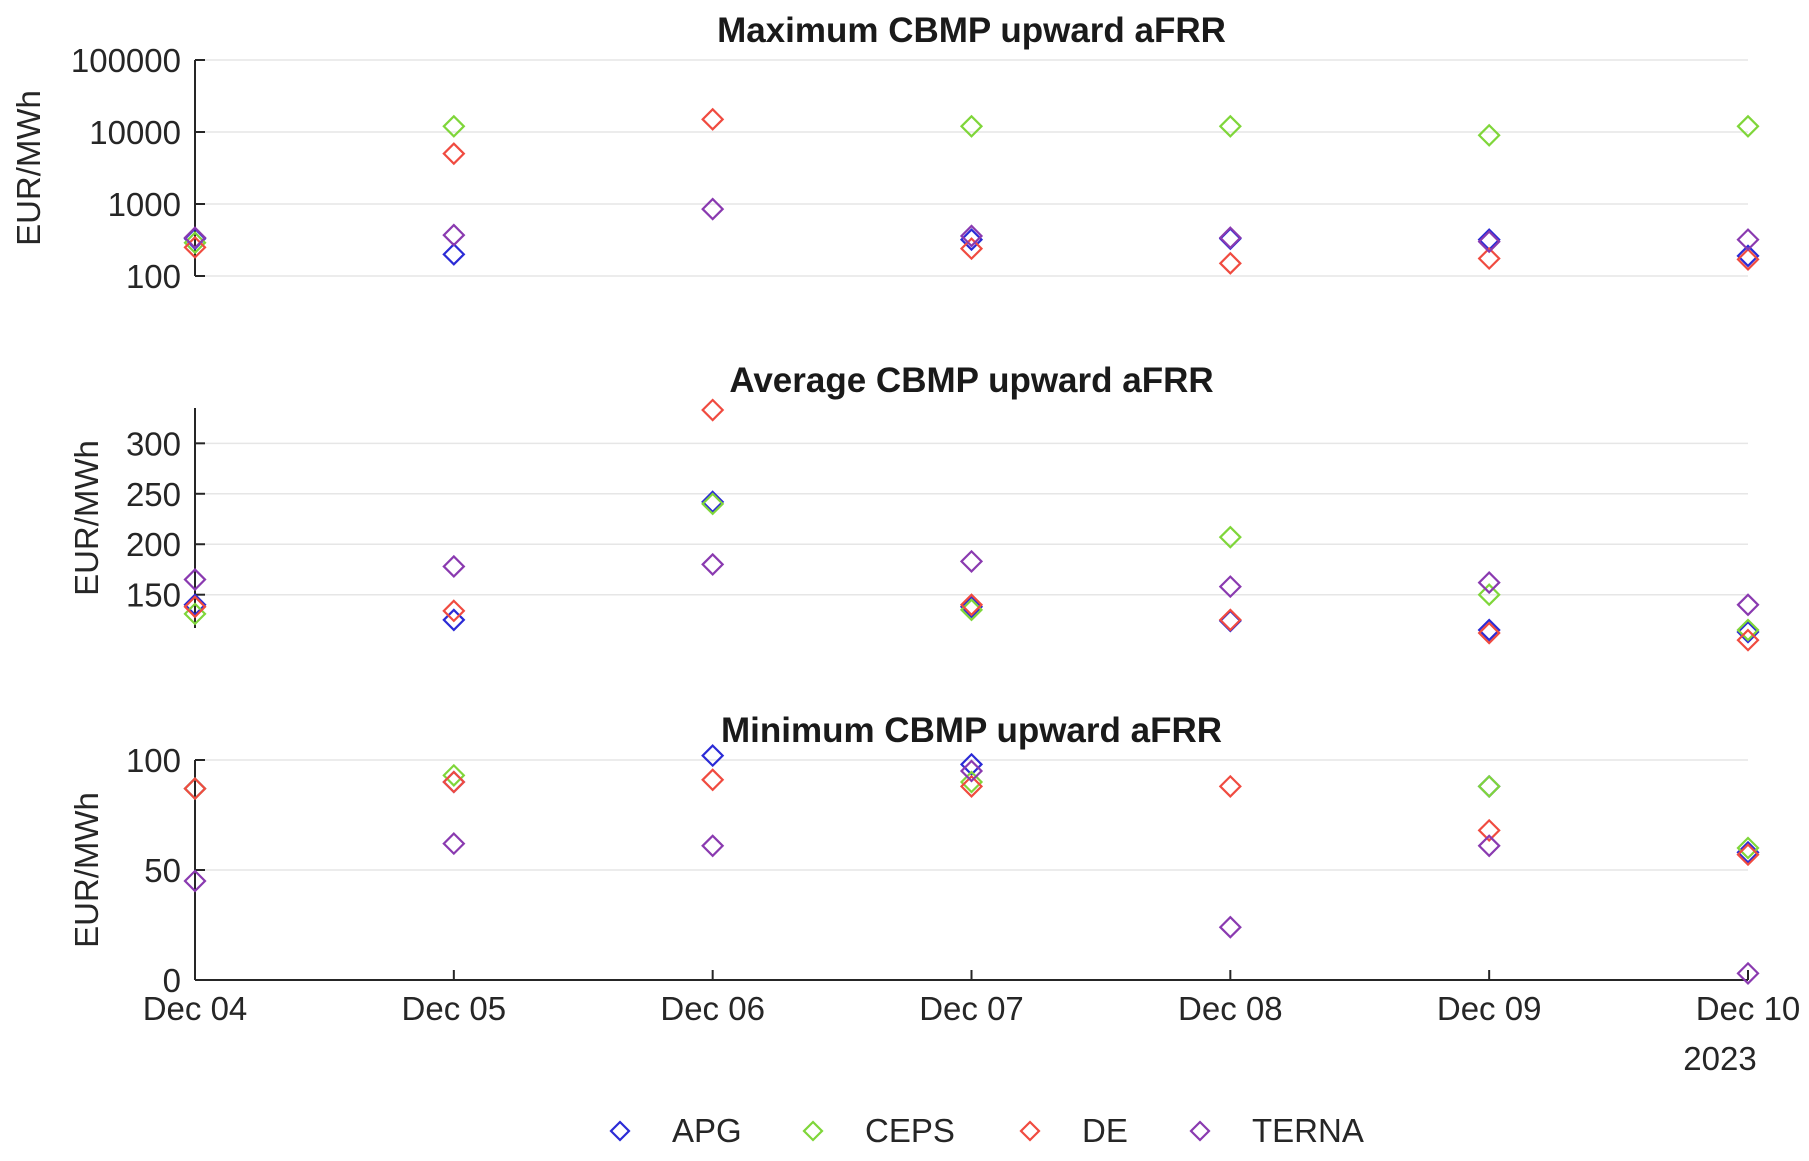 Image resolution: width=1809 pixels, height=1161 pixels. Describe the element at coordinates (620, 1131) in the screenshot. I see `legend-marker-apg` at that location.